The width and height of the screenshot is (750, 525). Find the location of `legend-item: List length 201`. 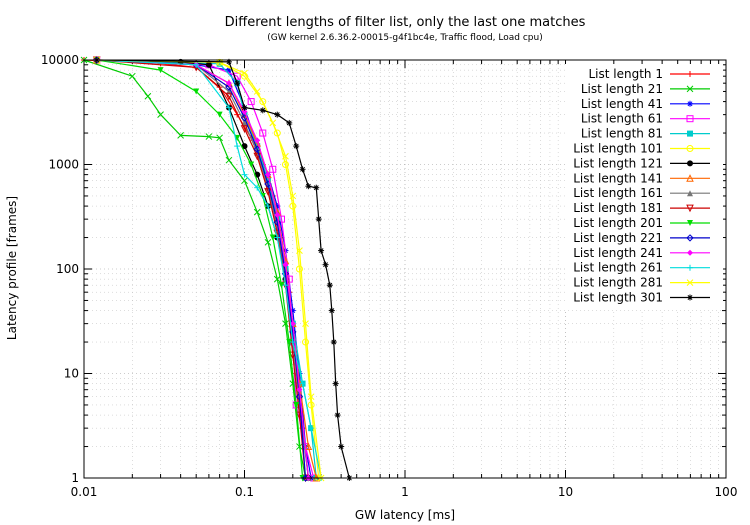

legend-item: List length 201 is located at coordinates (641, 223).